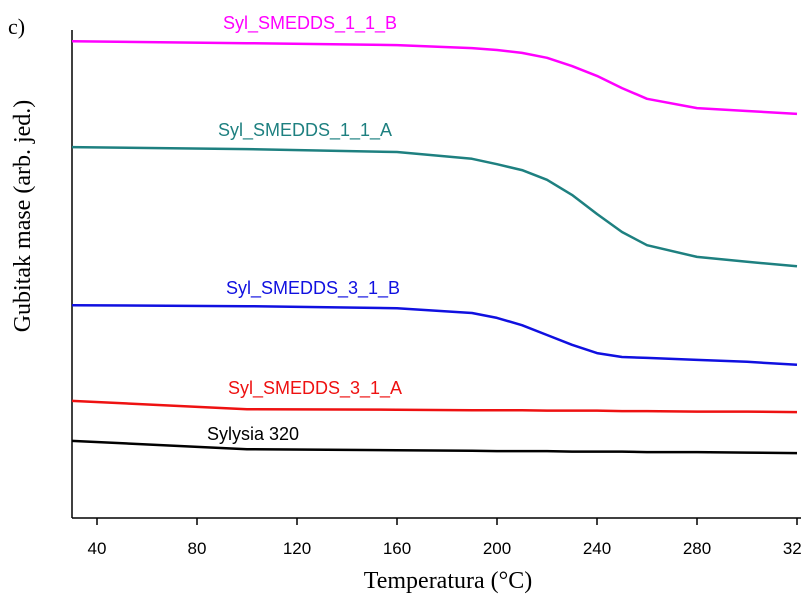 The height and width of the screenshot is (596, 801). Describe the element at coordinates (792, 548) in the screenshot. I see `x-tick-label: 320` at that location.